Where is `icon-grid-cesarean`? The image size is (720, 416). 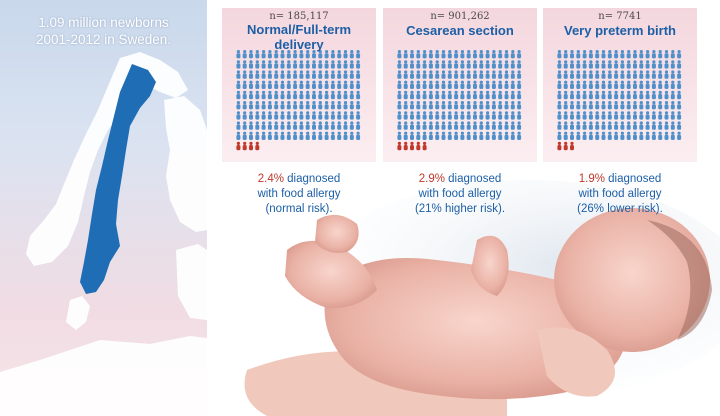 icon-grid-cesarean is located at coordinates (459, 100).